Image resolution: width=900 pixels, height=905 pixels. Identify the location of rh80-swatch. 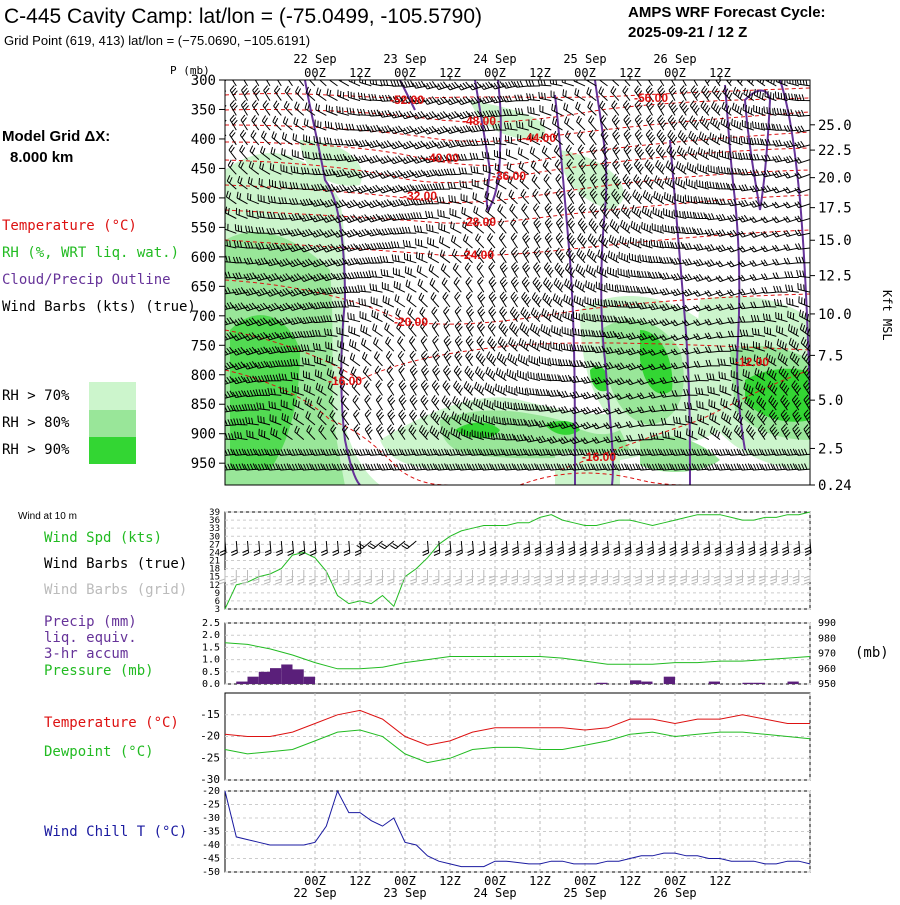
(112, 423).